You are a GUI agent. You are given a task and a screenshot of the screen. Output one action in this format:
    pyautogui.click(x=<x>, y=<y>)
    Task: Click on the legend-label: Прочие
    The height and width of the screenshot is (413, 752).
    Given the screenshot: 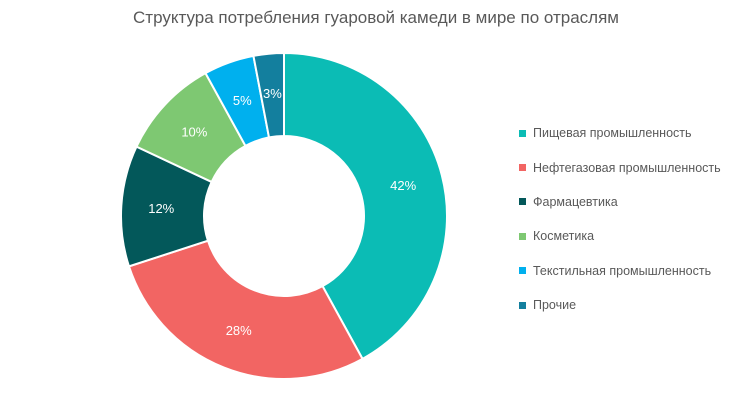 What is the action you would take?
    pyautogui.click(x=555, y=305)
    